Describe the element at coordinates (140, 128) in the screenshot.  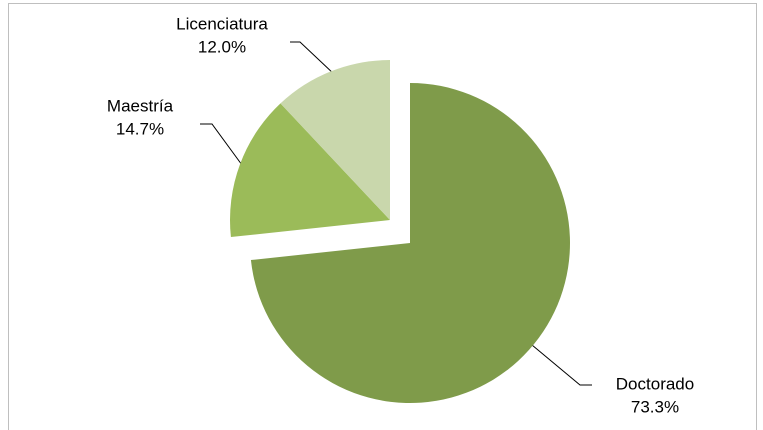
I see `value-label: 14.7%` at that location.